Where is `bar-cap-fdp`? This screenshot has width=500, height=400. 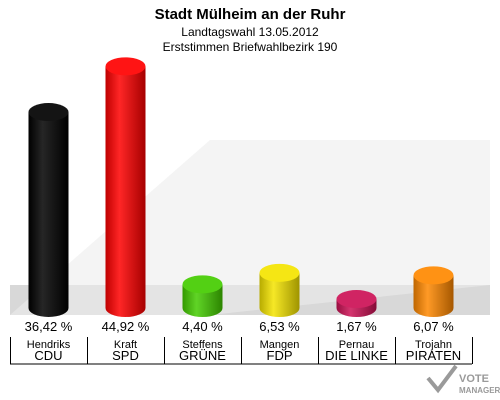
bar-cap-fdp is located at coordinates (279, 272).